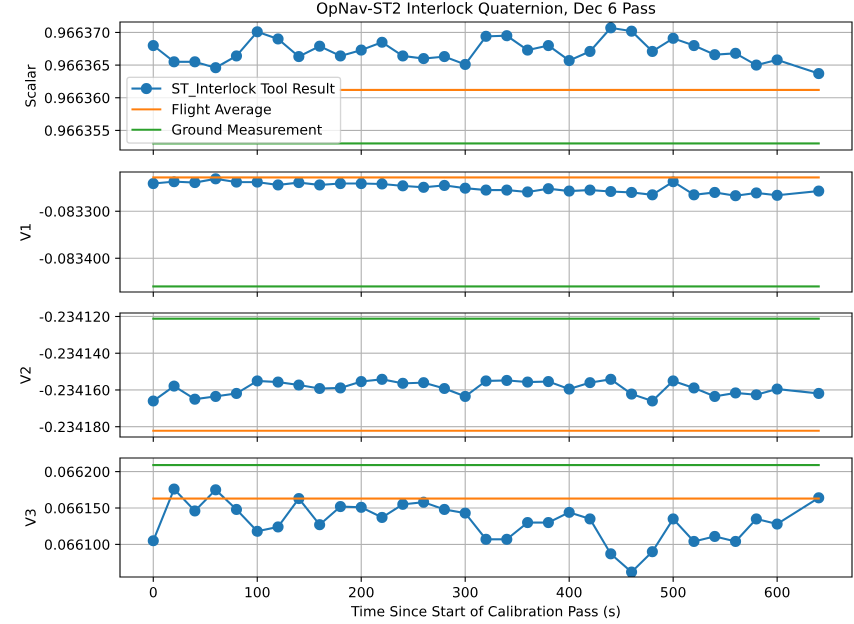  I want to click on y-tick-label: -0.234180, so click(75, 427).